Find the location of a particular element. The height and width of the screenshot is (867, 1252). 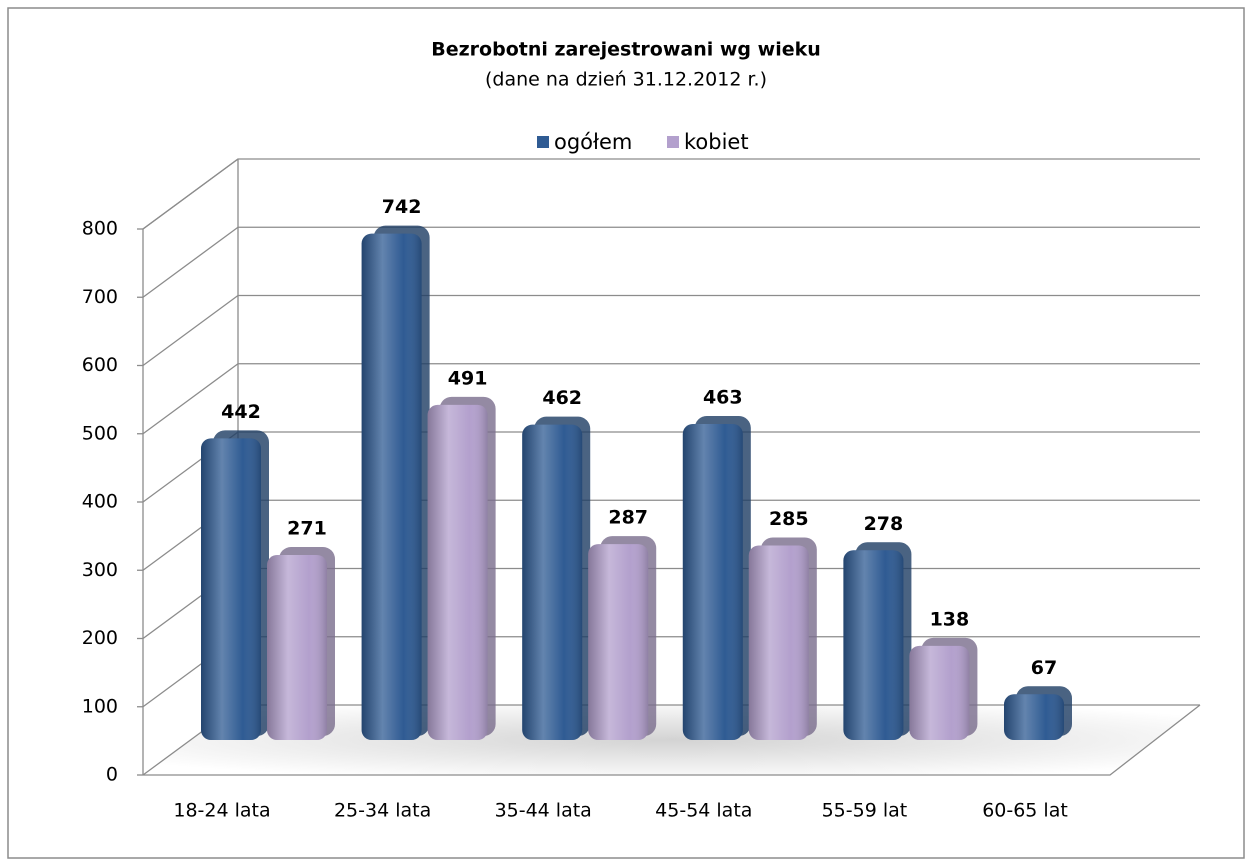

value-label: 138 is located at coordinates (950, 619).